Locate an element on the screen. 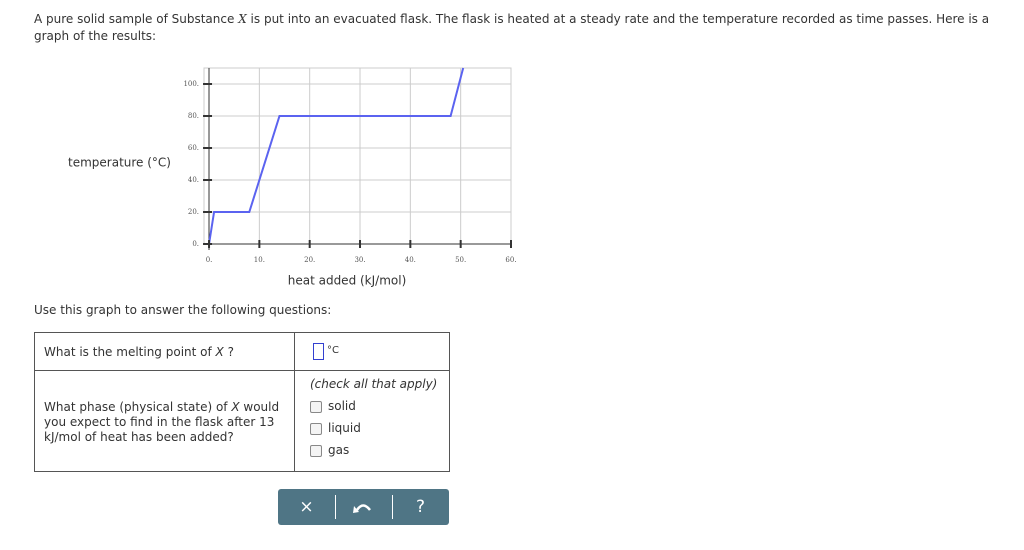  option: gas is located at coordinates (329, 450).